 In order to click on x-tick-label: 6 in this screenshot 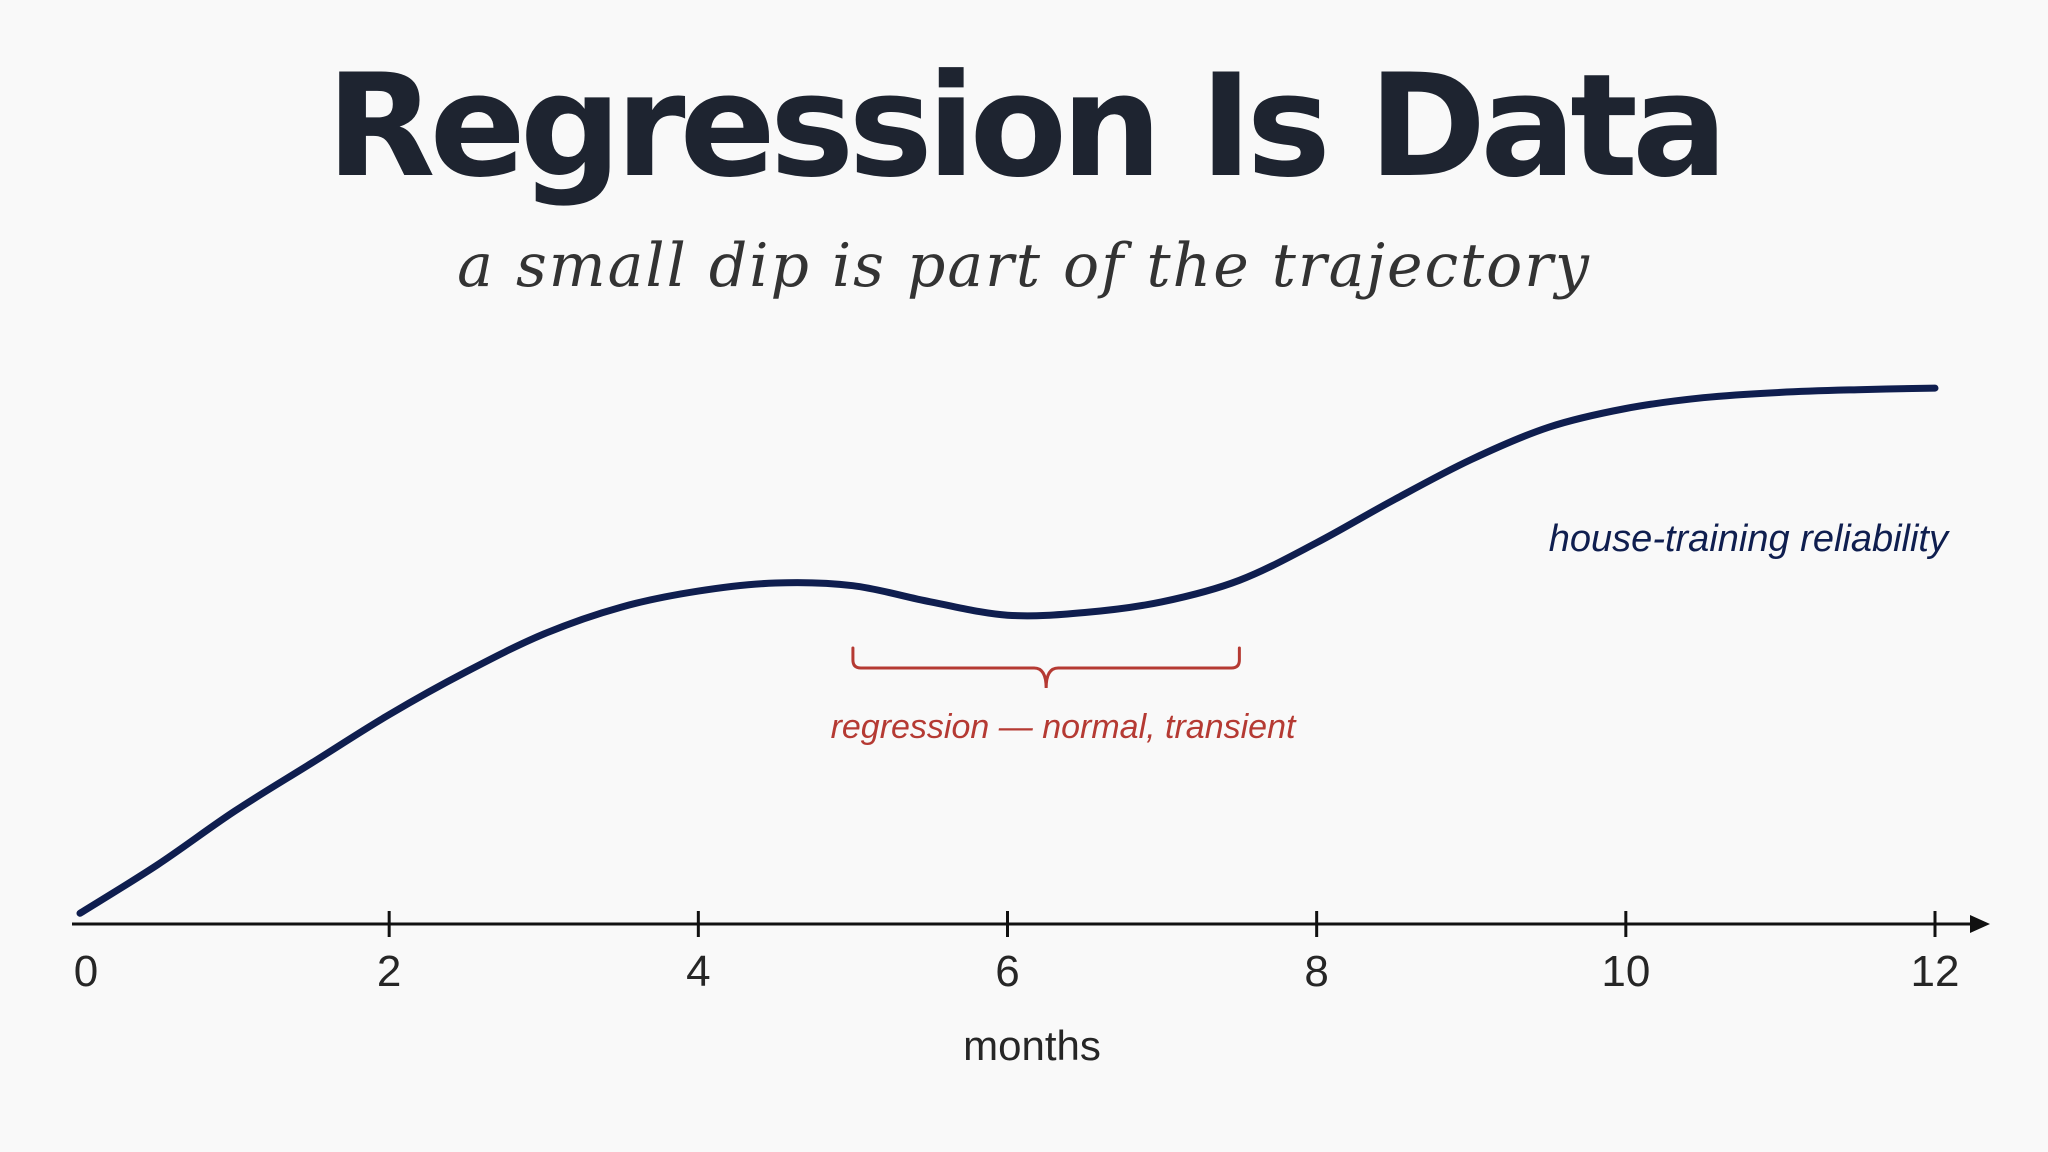, I will do `click(1007, 971)`.